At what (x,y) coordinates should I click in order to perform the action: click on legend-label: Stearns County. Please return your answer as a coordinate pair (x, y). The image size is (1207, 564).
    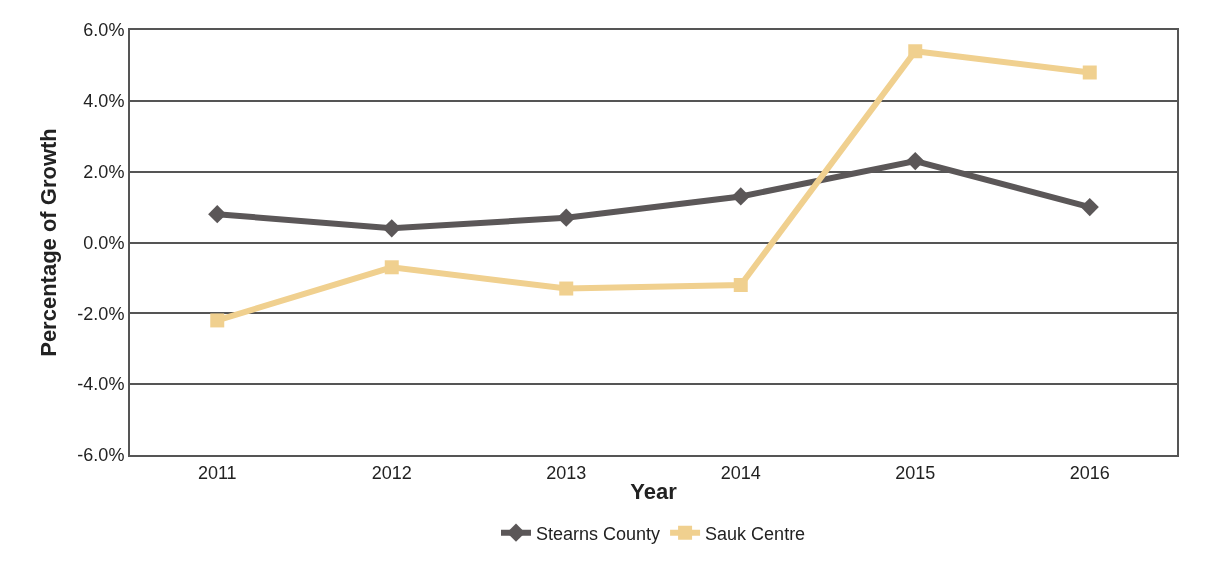
    Looking at the image, I should click on (598, 533).